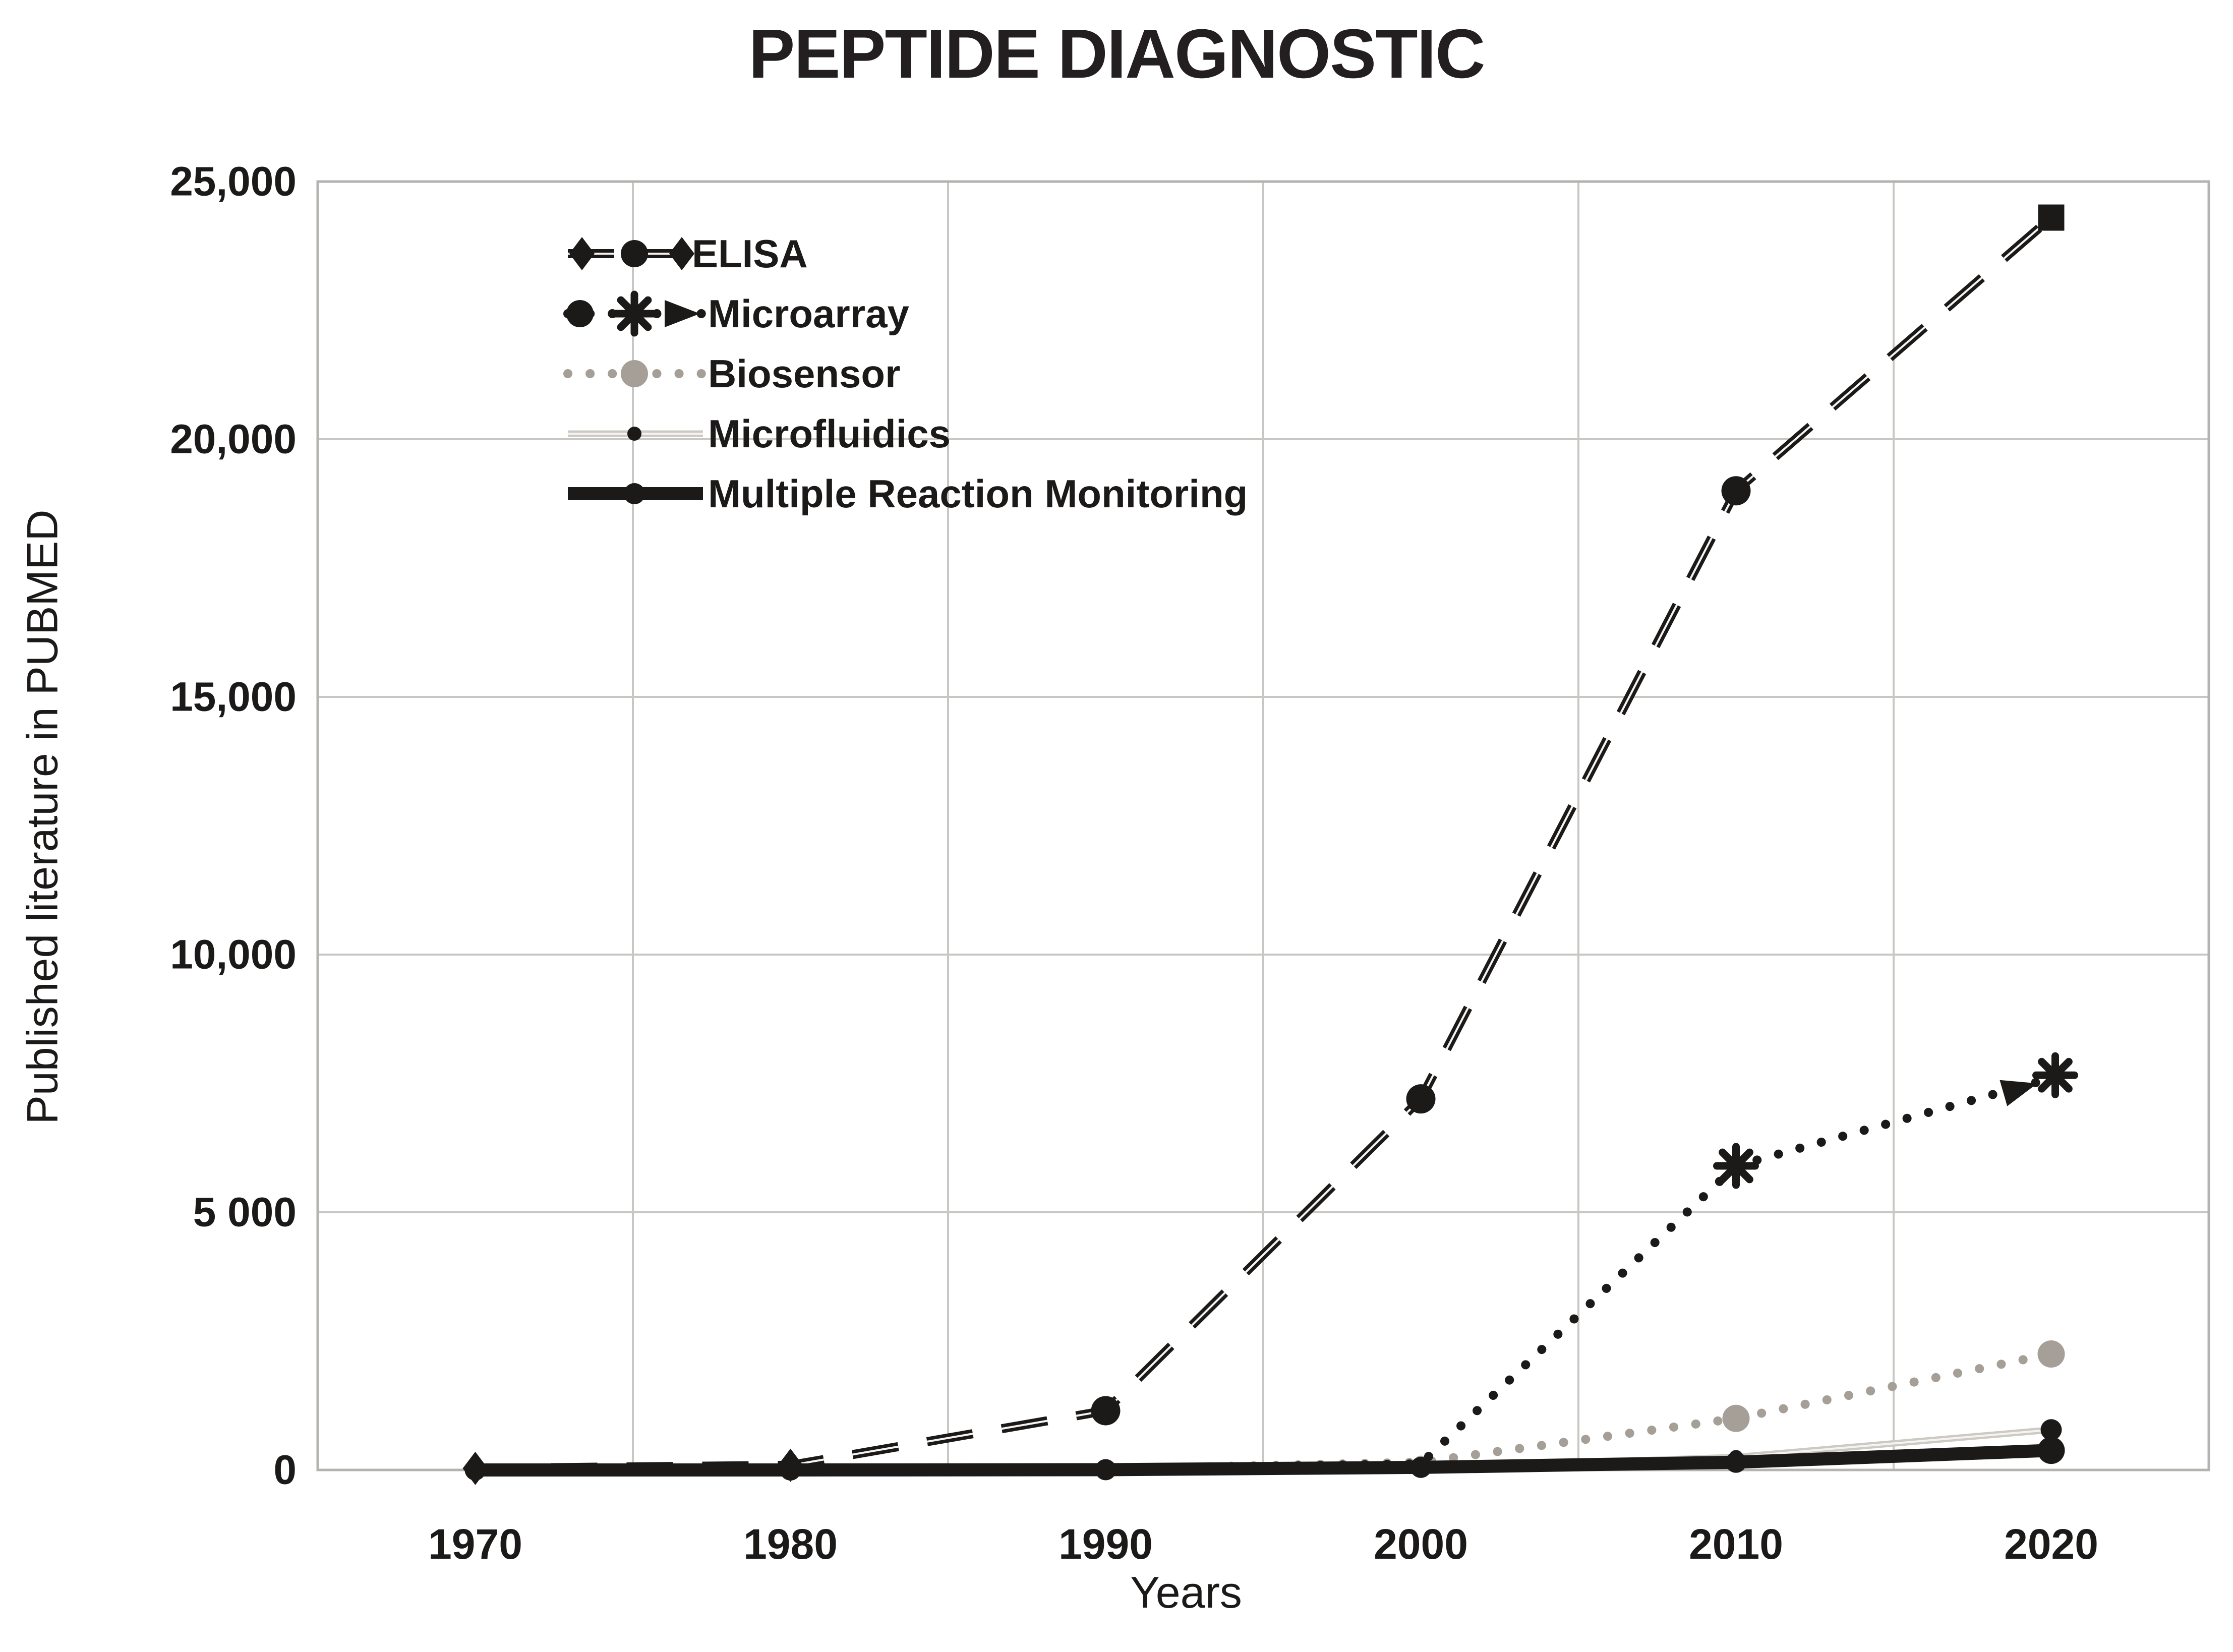 Image resolution: width=2233 pixels, height=1652 pixels. Describe the element at coordinates (1106, 1544) in the screenshot. I see `x-tick-label: 1990` at that location.